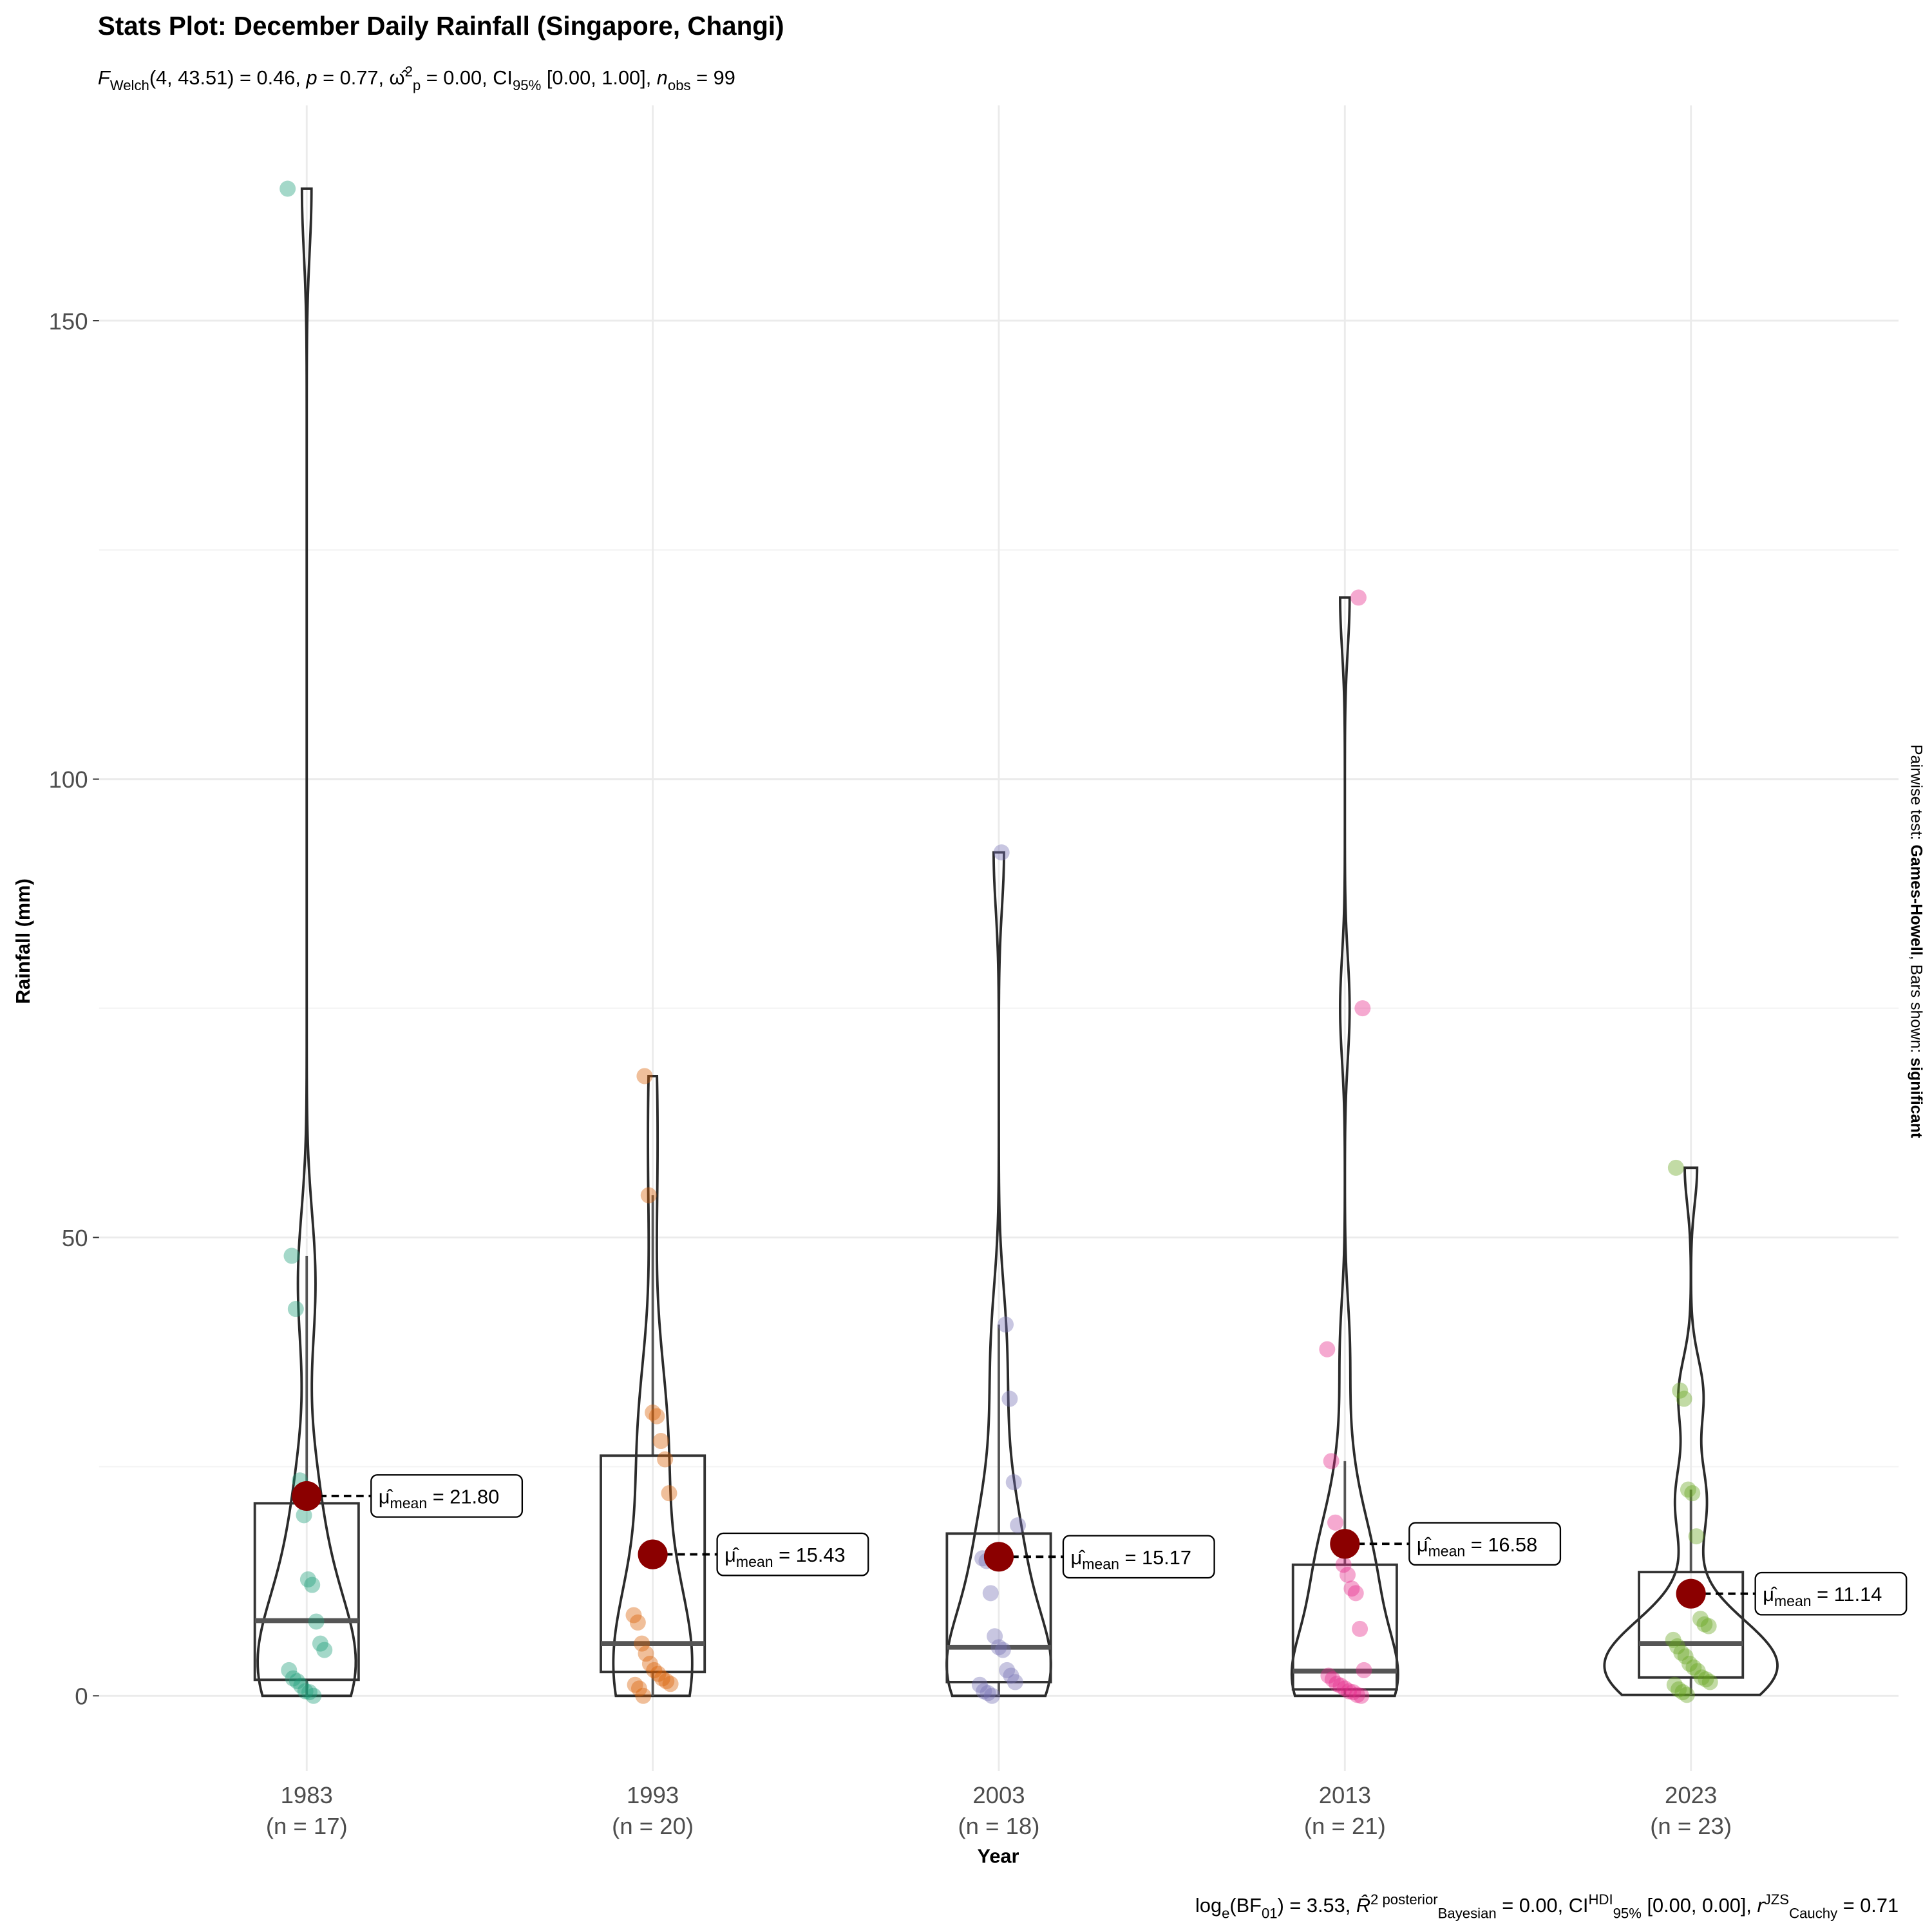  What do you see at coordinates (1691, 1795) in the screenshot?
I see `x-tick-label: 2023` at bounding box center [1691, 1795].